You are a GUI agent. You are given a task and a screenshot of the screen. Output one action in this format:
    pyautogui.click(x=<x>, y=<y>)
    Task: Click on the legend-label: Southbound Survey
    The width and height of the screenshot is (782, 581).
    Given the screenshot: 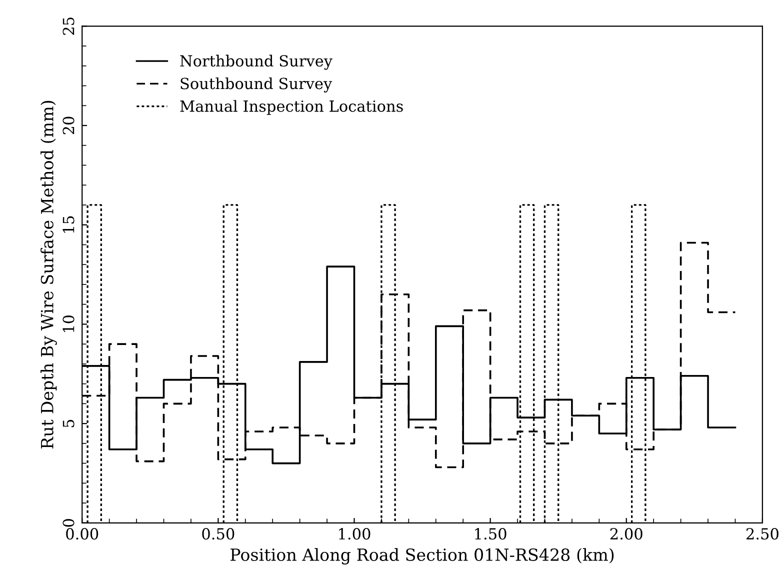 What is the action you would take?
    pyautogui.click(x=256, y=84)
    